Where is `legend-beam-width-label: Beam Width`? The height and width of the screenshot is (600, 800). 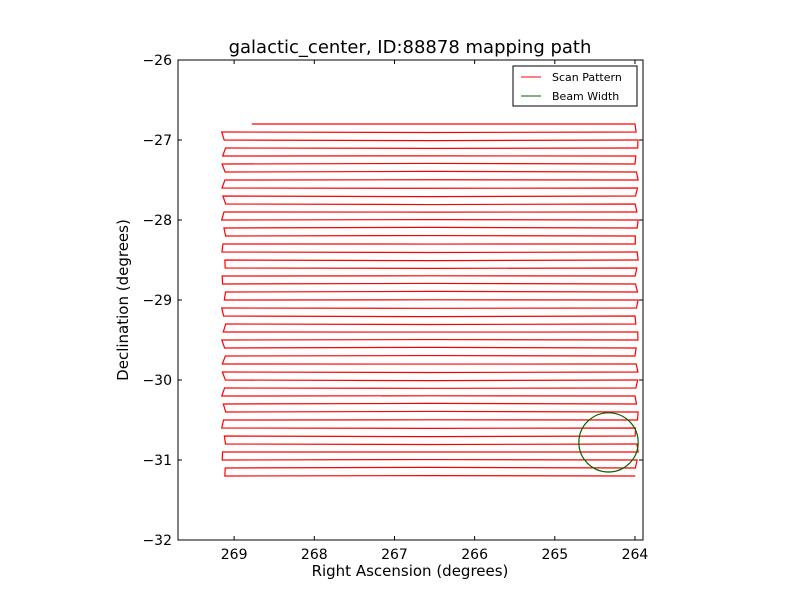
legend-beam-width-label: Beam Width is located at coordinates (585, 96).